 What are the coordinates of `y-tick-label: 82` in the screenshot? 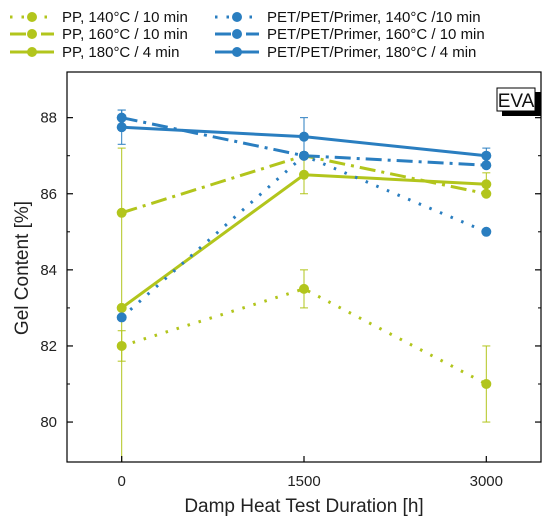 It's located at (48, 346).